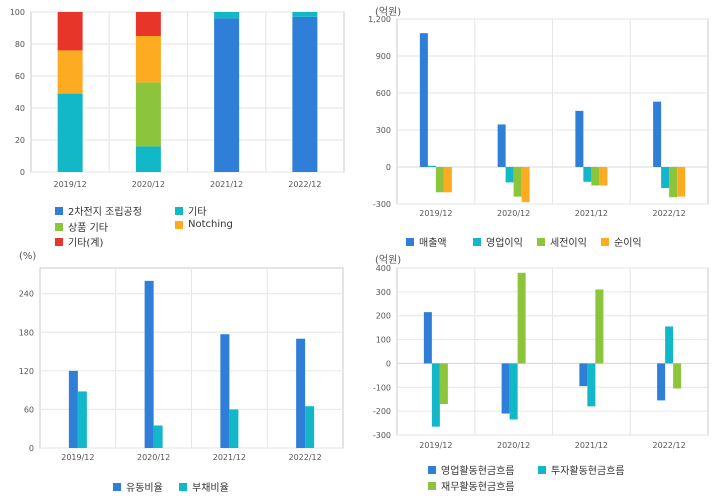 This screenshot has height=496, width=720. I want to click on ratio-category-label: 2021/12, so click(229, 457).